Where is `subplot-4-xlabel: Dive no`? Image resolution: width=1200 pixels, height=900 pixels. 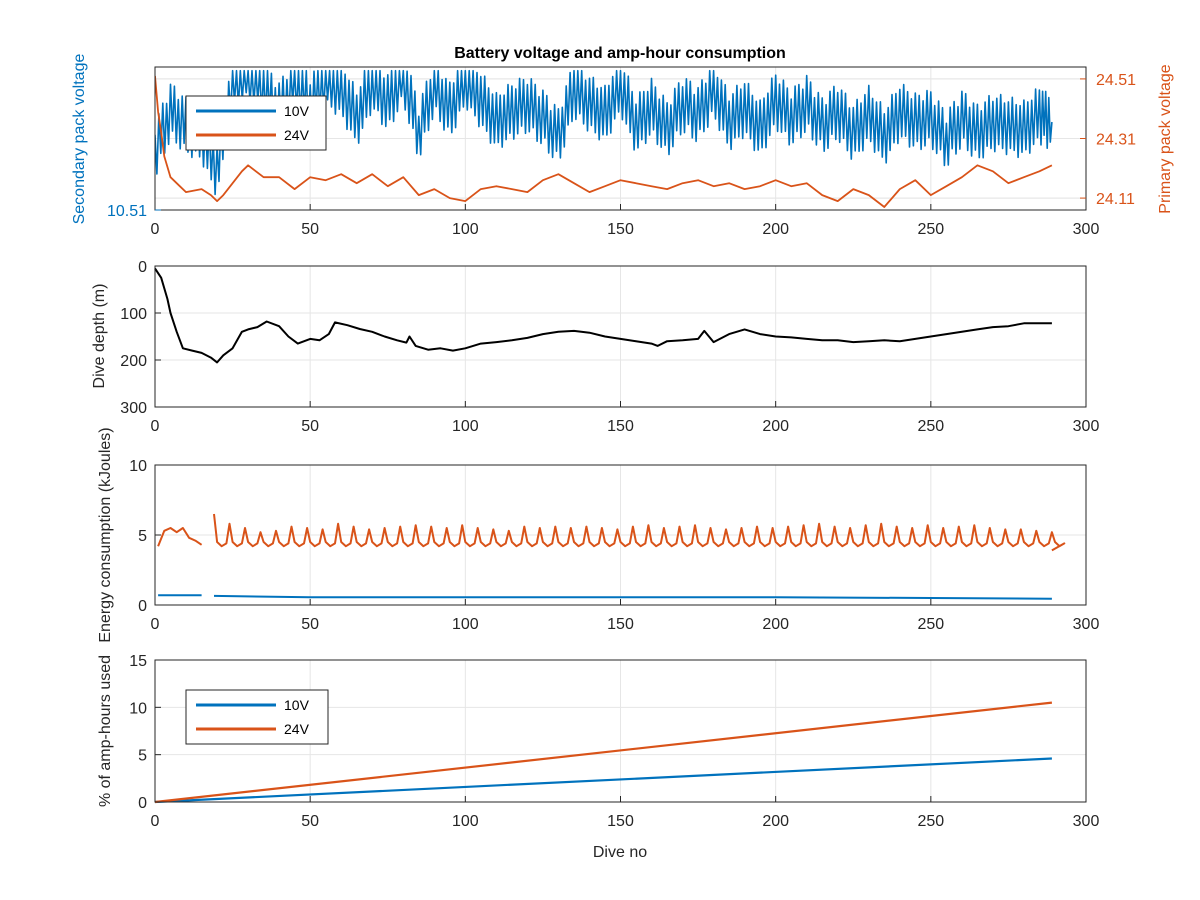 subplot-4-xlabel: Dive no is located at coordinates (620, 852).